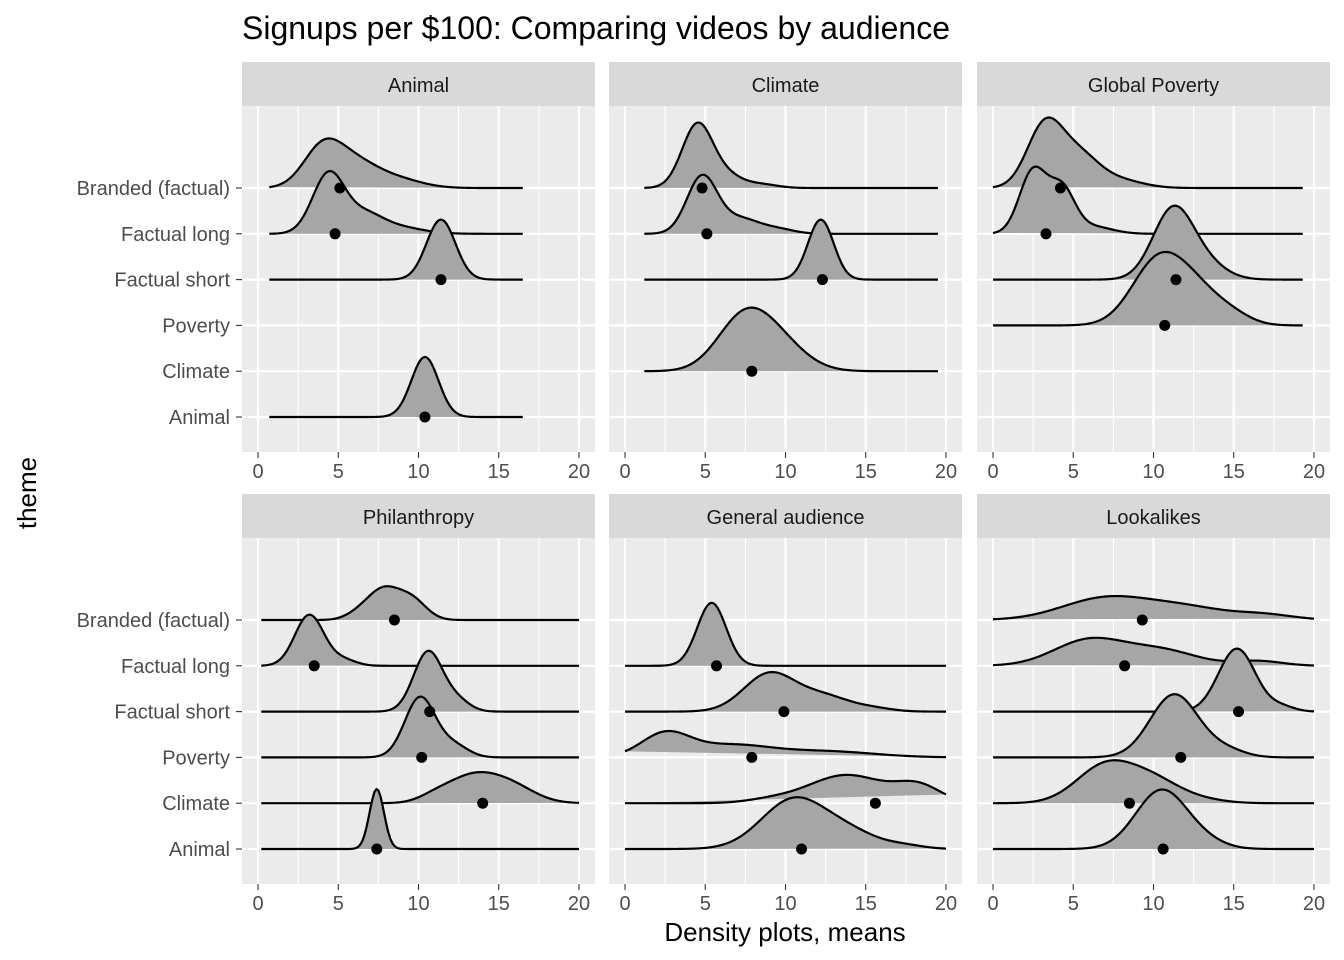 The width and height of the screenshot is (1344, 960). I want to click on strip-animal, so click(418, 84).